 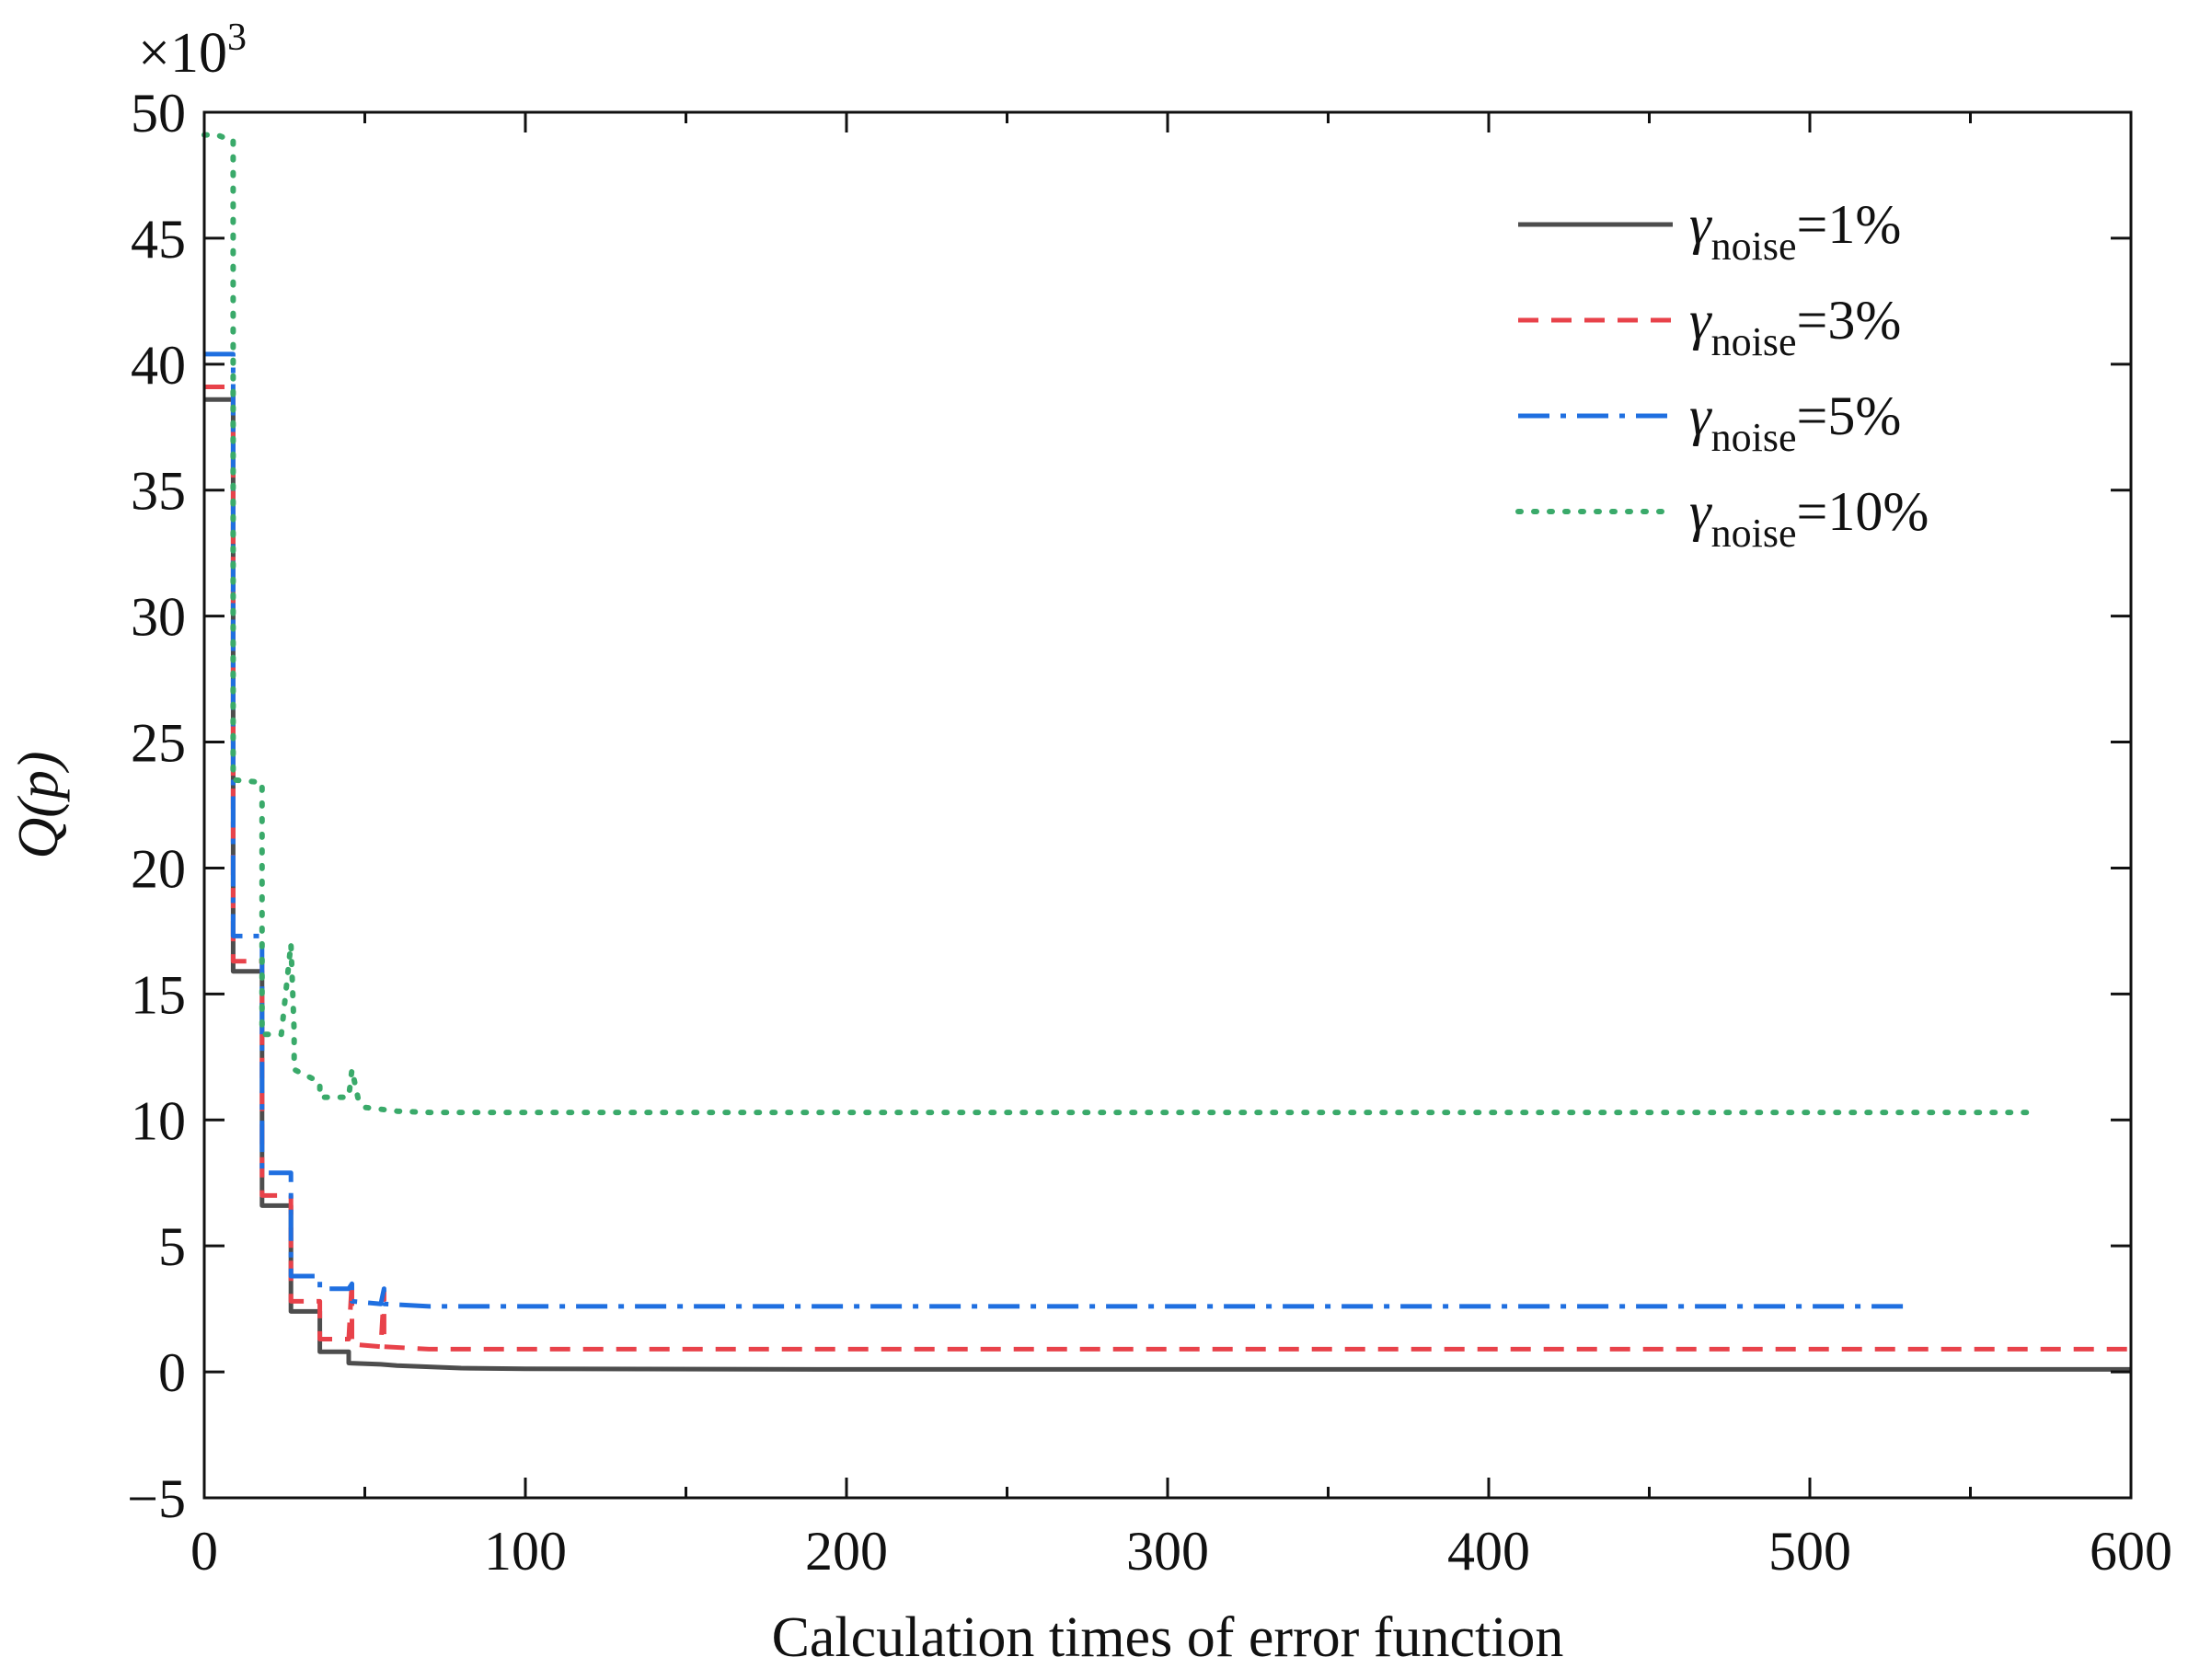 What do you see at coordinates (525, 1551) in the screenshot?
I see `x-tick-label: 100` at bounding box center [525, 1551].